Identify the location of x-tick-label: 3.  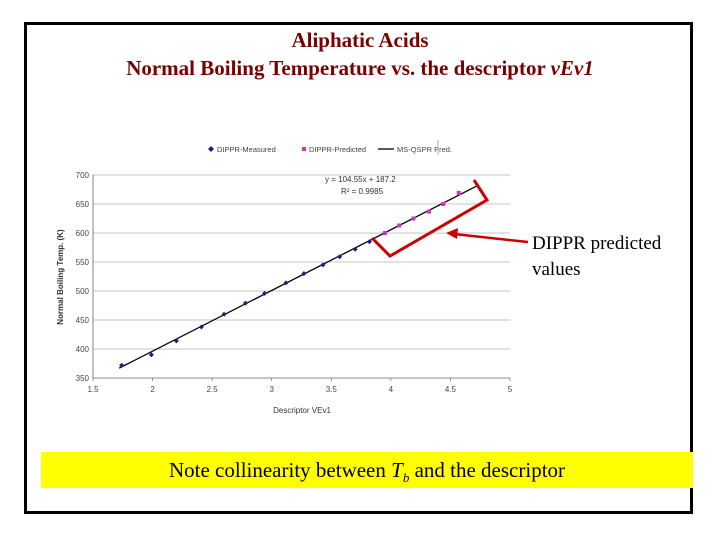
(271, 389).